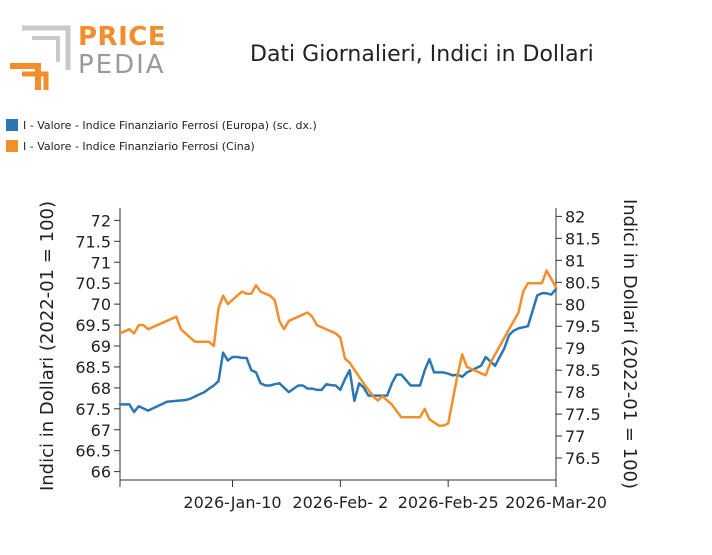  What do you see at coordinates (583, 326) in the screenshot?
I see `y-right-tick-label: 79.5` at bounding box center [583, 326].